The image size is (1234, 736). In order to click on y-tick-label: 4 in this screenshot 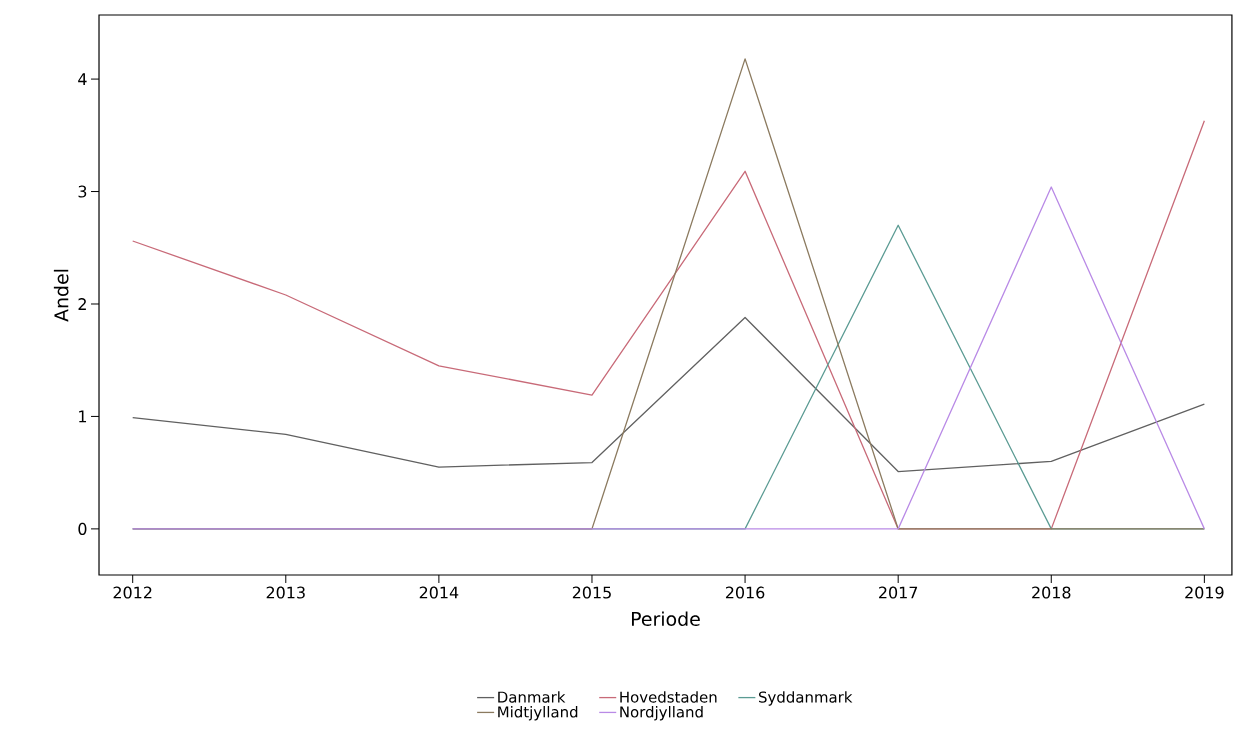, I will do `click(82, 79)`.